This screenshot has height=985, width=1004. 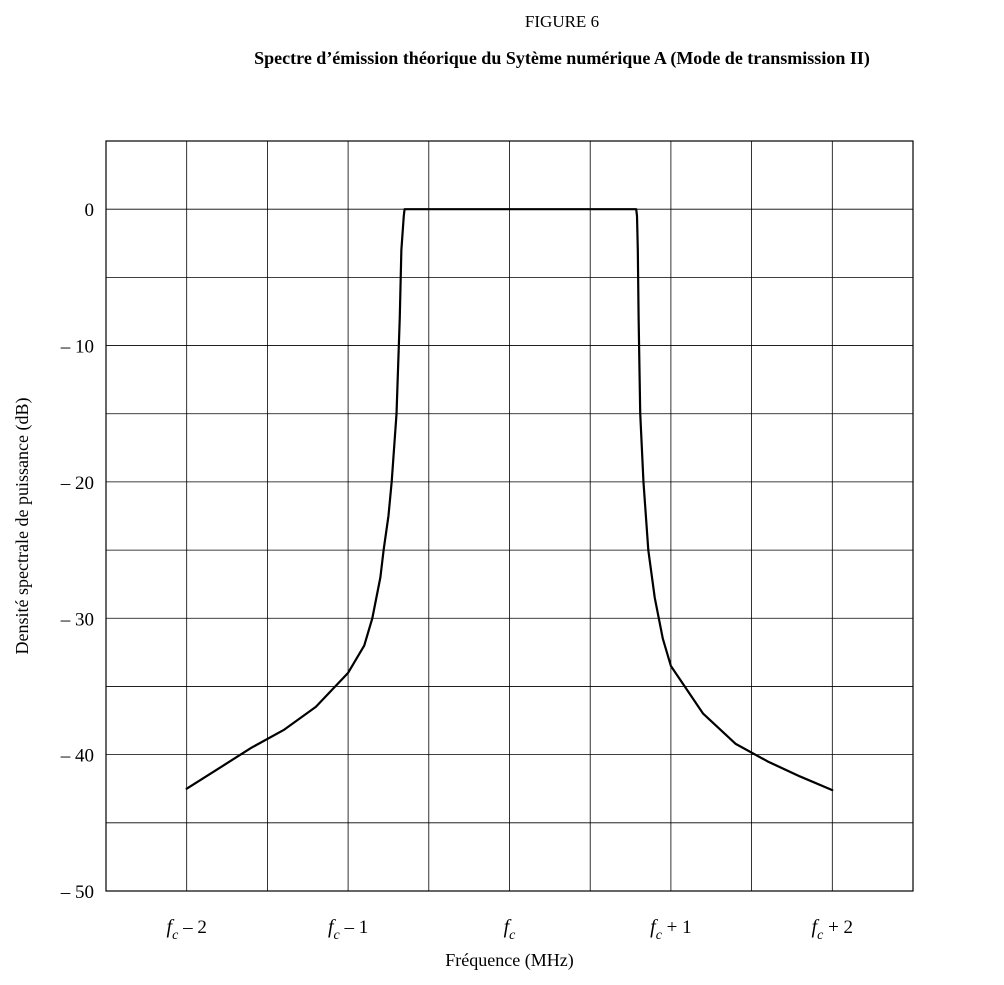 I want to click on y-tick-label: – 10, so click(x=77, y=347).